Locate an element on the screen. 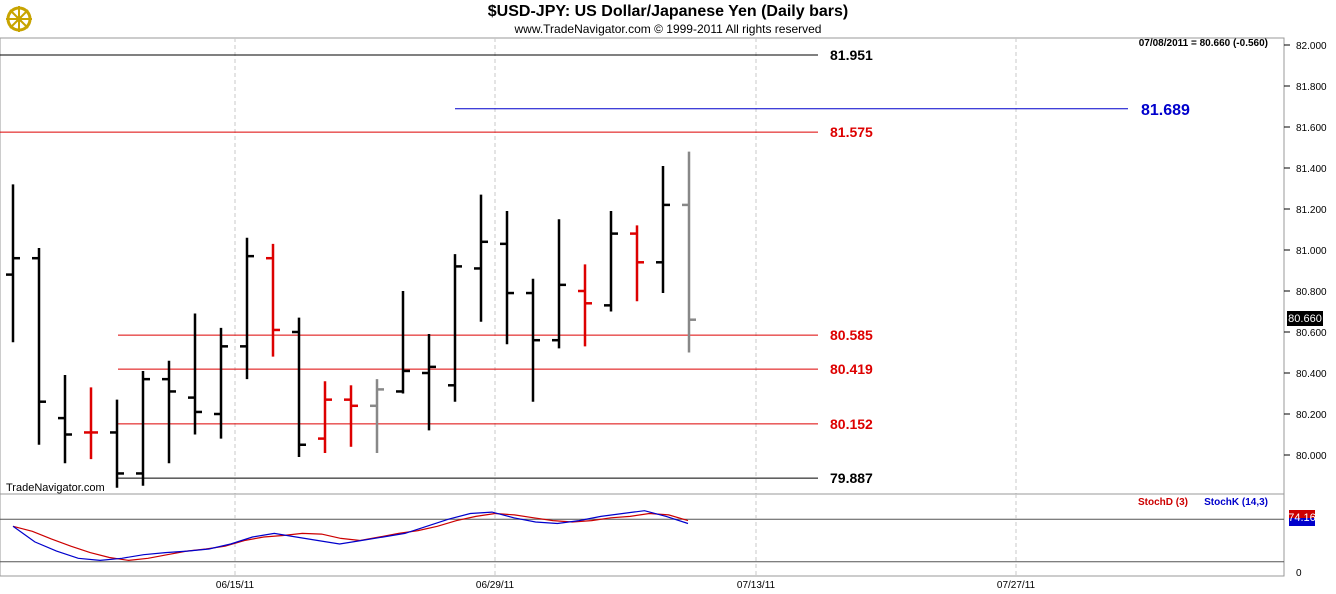  watermark-text: TradeNavigator.com is located at coordinates (55, 488).